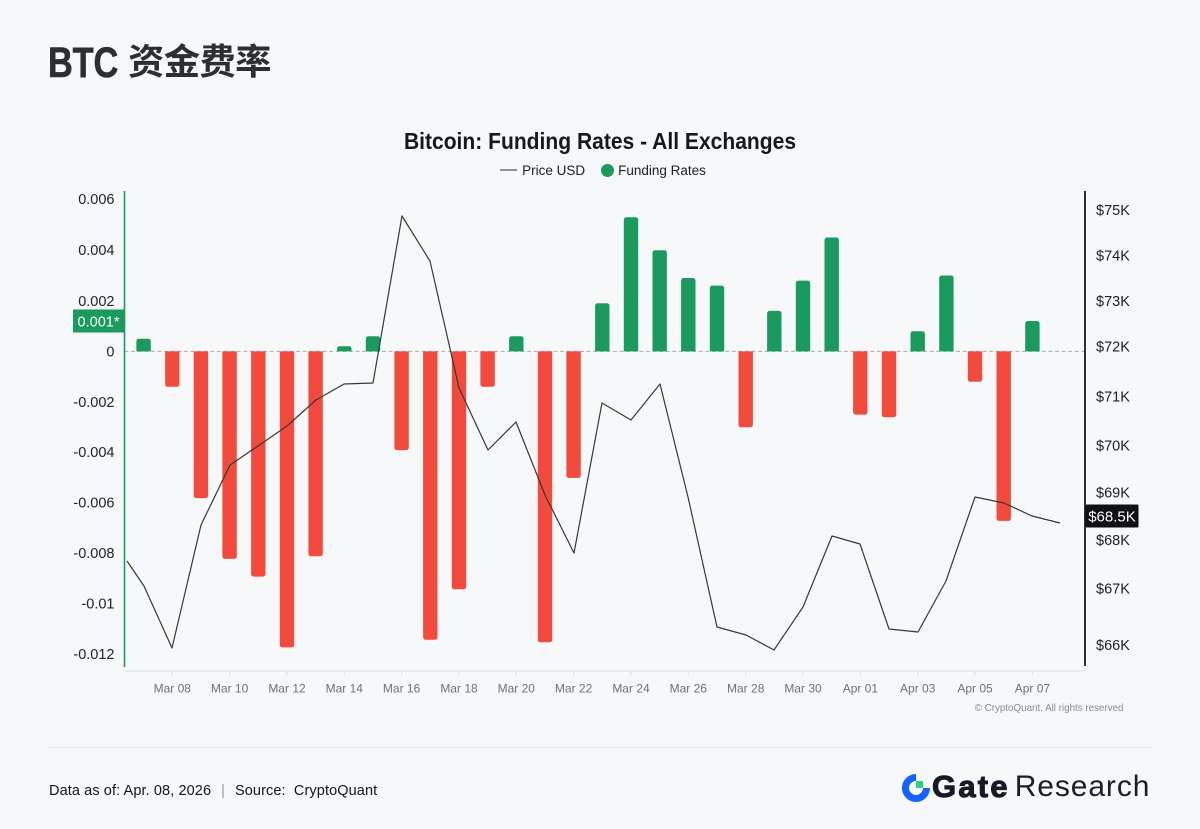 This screenshot has width=1200, height=829. I want to click on svg-text: -0.006, so click(93, 504).